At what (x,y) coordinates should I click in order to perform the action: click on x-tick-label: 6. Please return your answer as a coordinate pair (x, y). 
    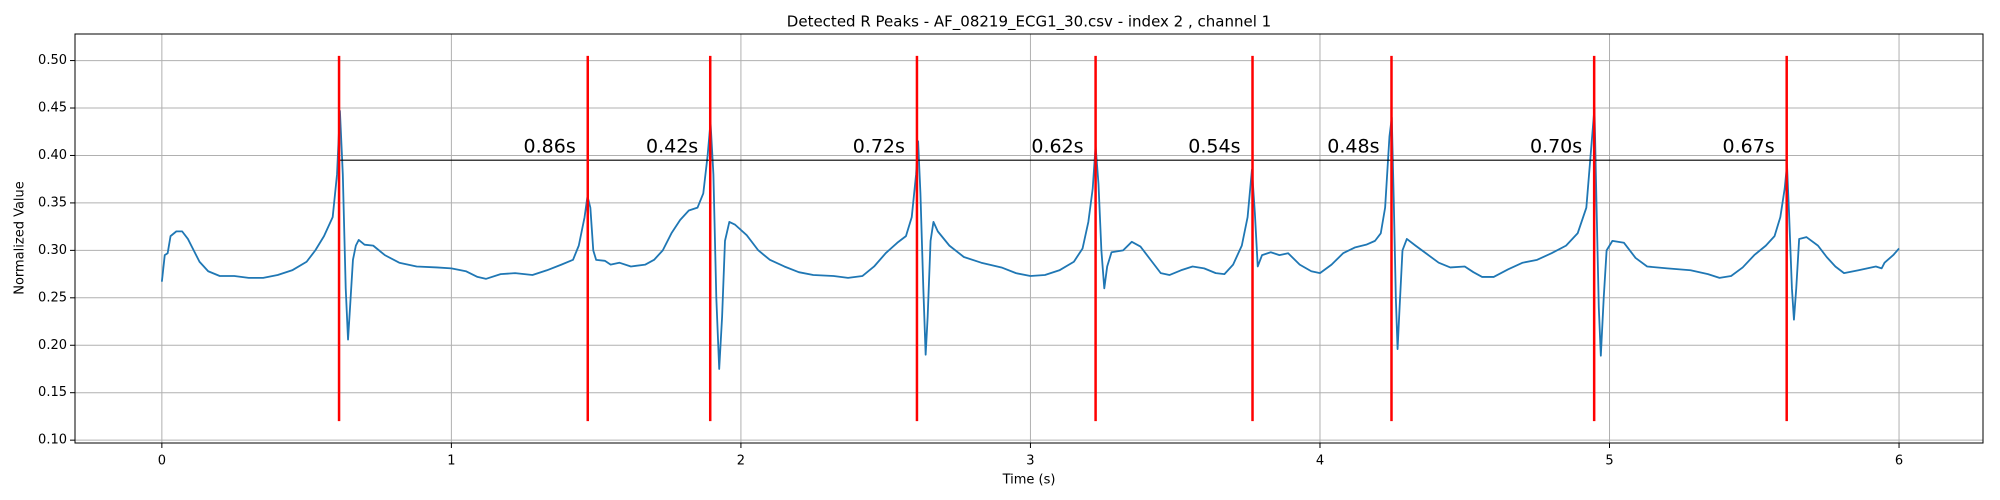
    Looking at the image, I should click on (1899, 461).